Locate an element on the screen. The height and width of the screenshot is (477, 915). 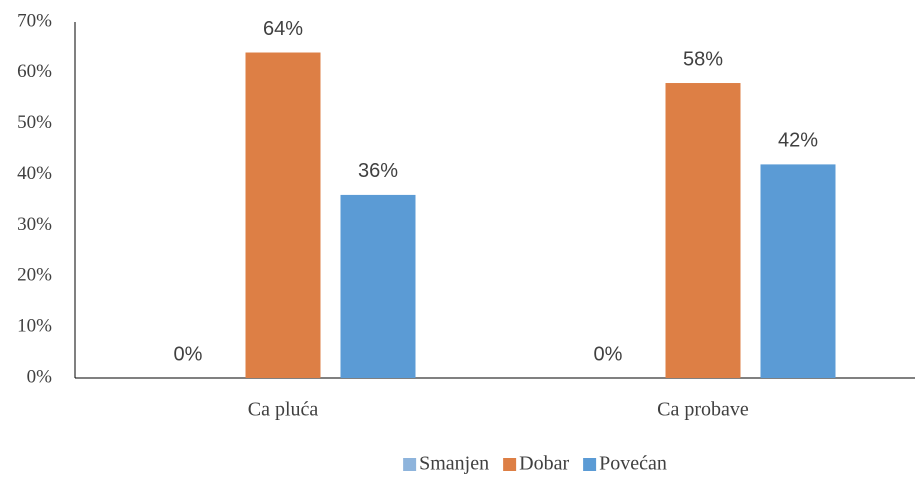
y-tick-label: 30% is located at coordinates (34, 224).